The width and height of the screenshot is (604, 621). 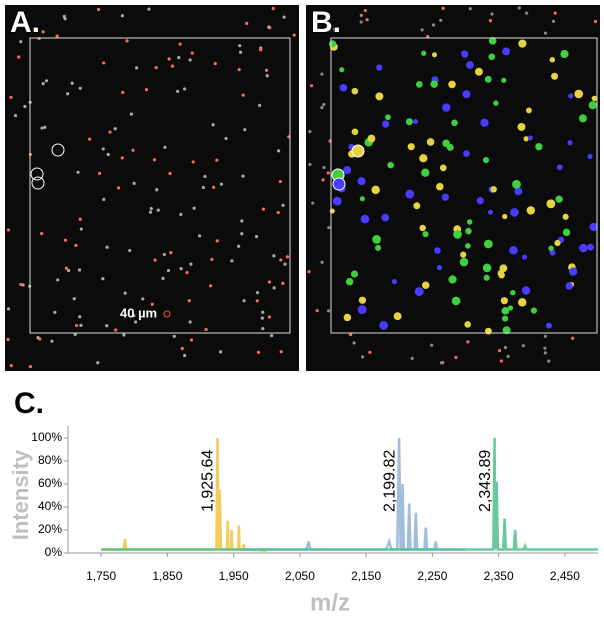 What do you see at coordinates (366, 576) in the screenshot?
I see `x-tick-label: 2,150` at bounding box center [366, 576].